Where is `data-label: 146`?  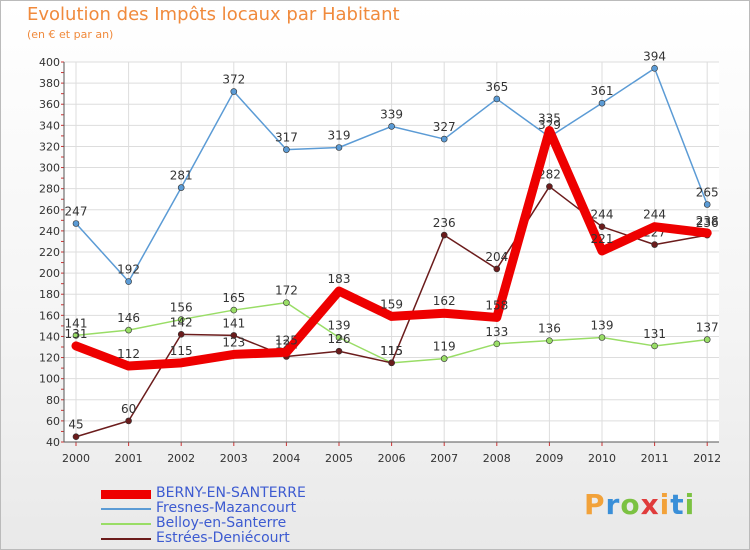
data-label: 146 is located at coordinates (128, 318).